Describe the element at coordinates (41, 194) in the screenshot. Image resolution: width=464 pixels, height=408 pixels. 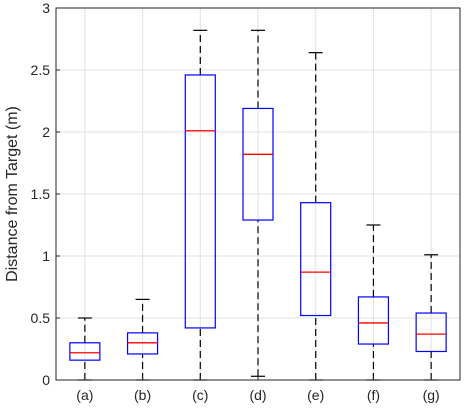
I see `y-tick-label: 1.5` at that location.